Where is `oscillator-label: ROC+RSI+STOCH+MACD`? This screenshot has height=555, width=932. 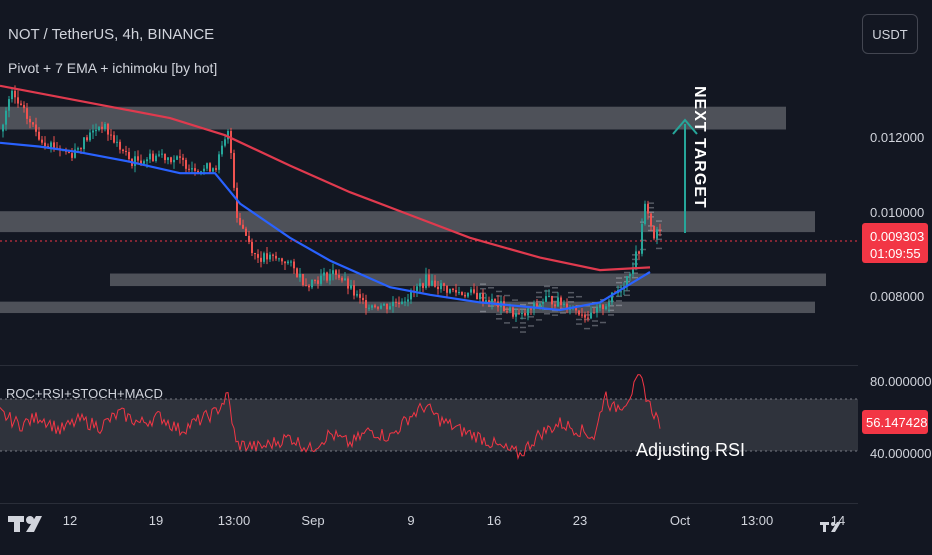
oscillator-label: ROC+RSI+STOCH+MACD is located at coordinates (84, 393).